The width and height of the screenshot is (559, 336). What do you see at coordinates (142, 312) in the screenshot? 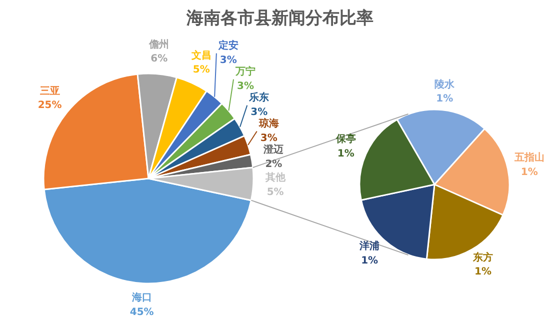
I see `data-label: 45%` at bounding box center [142, 312].